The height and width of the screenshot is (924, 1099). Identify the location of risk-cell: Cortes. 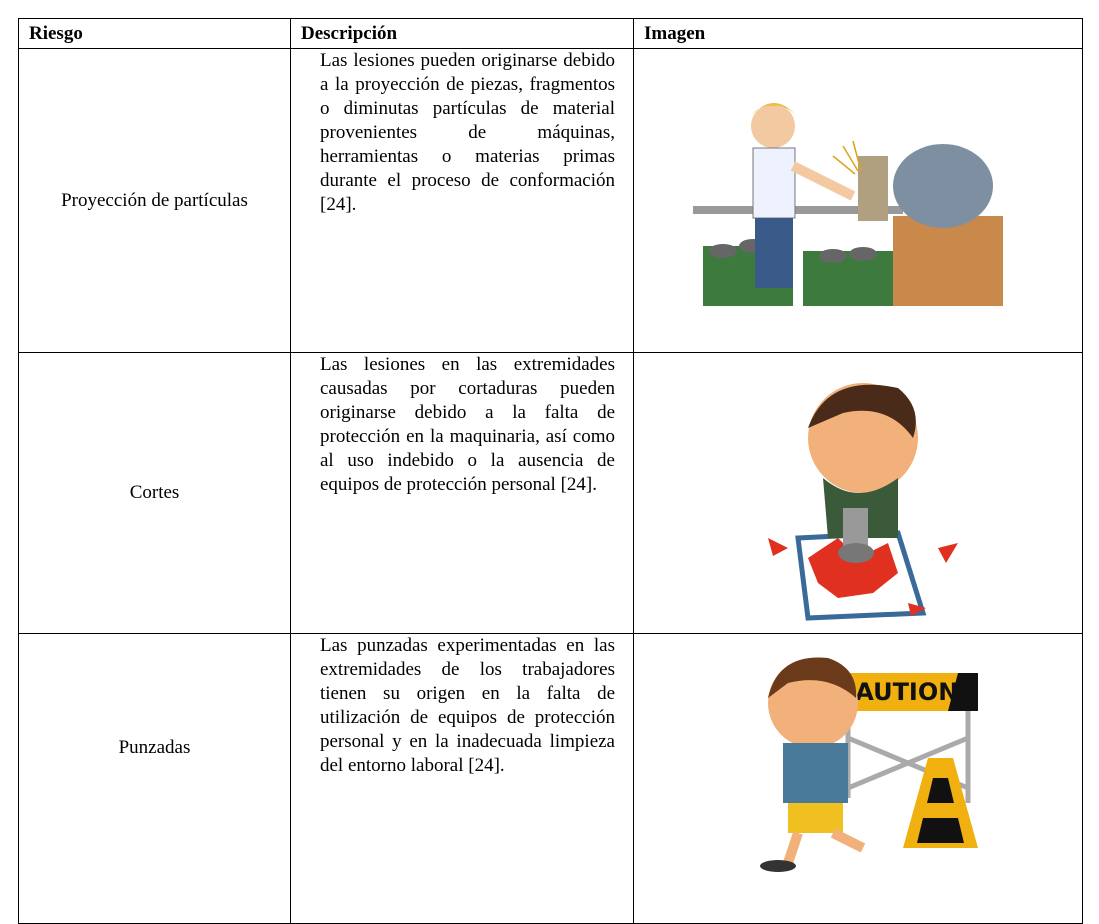
(154, 493).